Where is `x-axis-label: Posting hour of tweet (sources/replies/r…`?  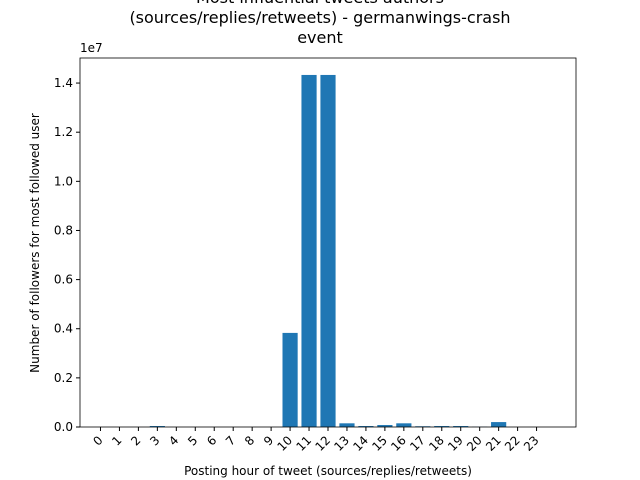 x-axis-label: Posting hour of tweet (sources/replies/r… is located at coordinates (328, 471).